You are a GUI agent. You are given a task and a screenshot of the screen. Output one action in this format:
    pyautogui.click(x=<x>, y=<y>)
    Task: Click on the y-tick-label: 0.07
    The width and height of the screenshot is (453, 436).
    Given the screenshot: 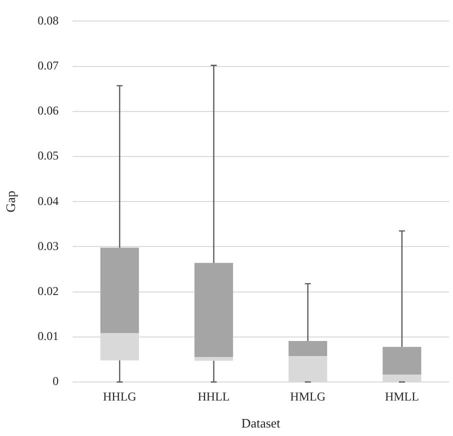 What is the action you would take?
    pyautogui.click(x=48, y=65)
    